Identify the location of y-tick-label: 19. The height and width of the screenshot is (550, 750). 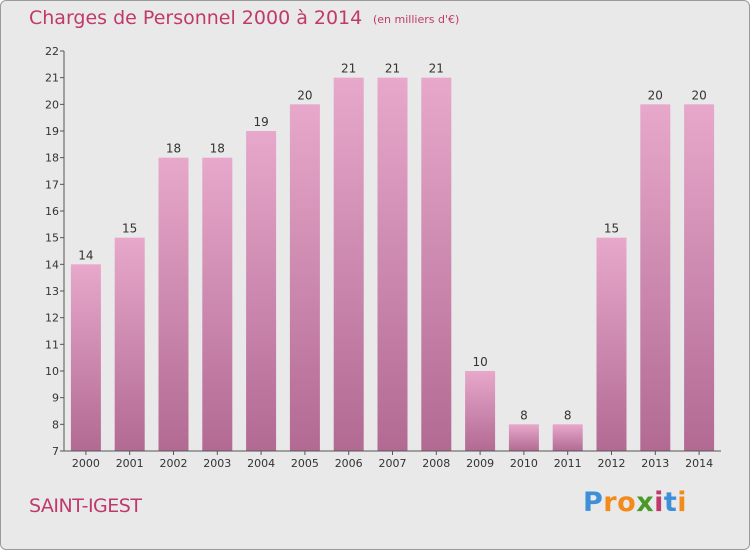
(52, 131).